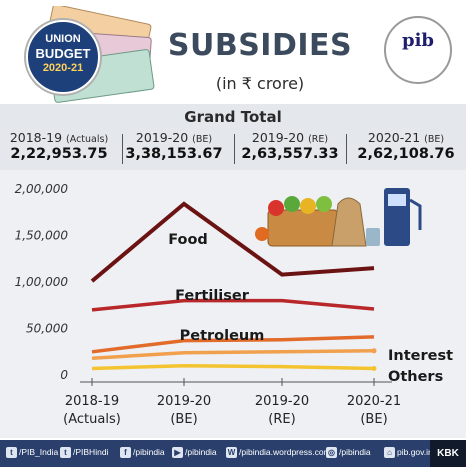 The image size is (466, 467). What do you see at coordinates (394, 217) in the screenshot?
I see `fuel-pump-icon` at bounding box center [394, 217].